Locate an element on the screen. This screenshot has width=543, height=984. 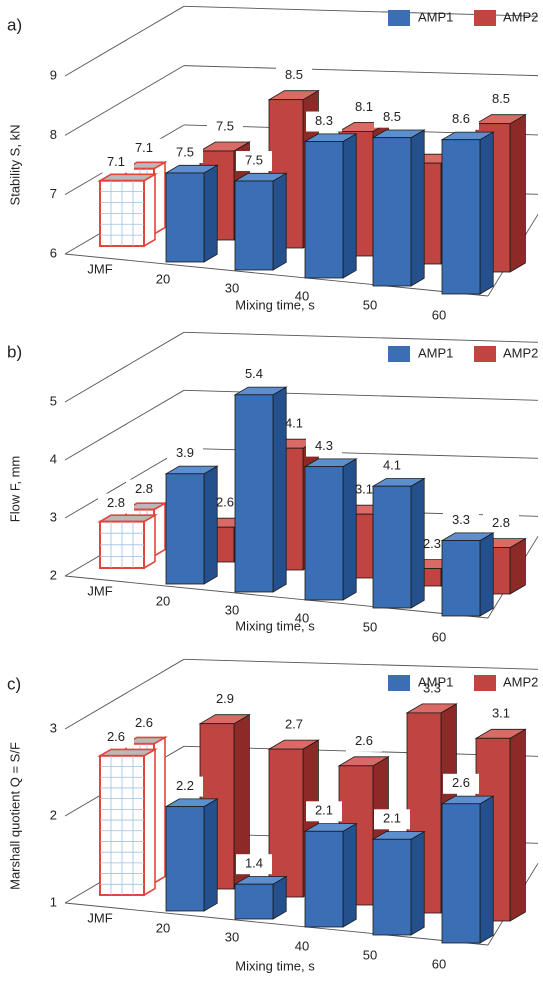
jmf-front-bar is located at coordinates (127, 541).